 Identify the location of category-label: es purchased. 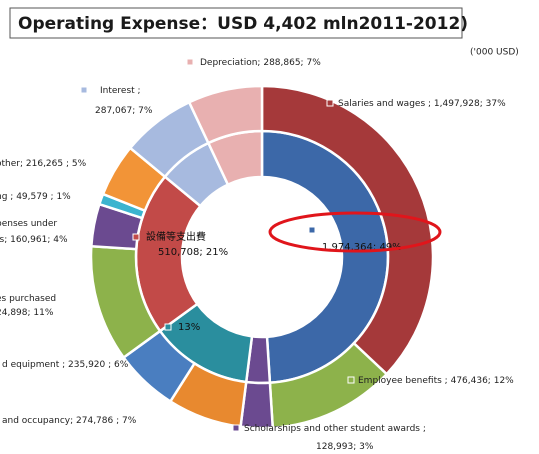
(28, 299).